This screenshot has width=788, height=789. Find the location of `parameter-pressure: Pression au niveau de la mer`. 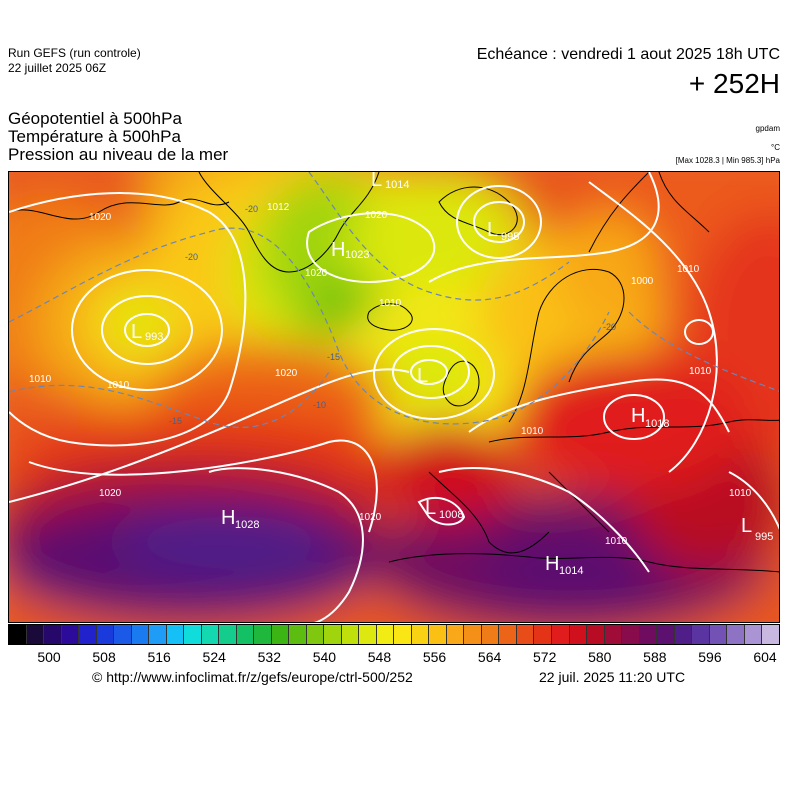

parameter-pressure: Pression au niveau de la mer is located at coordinates (118, 154).